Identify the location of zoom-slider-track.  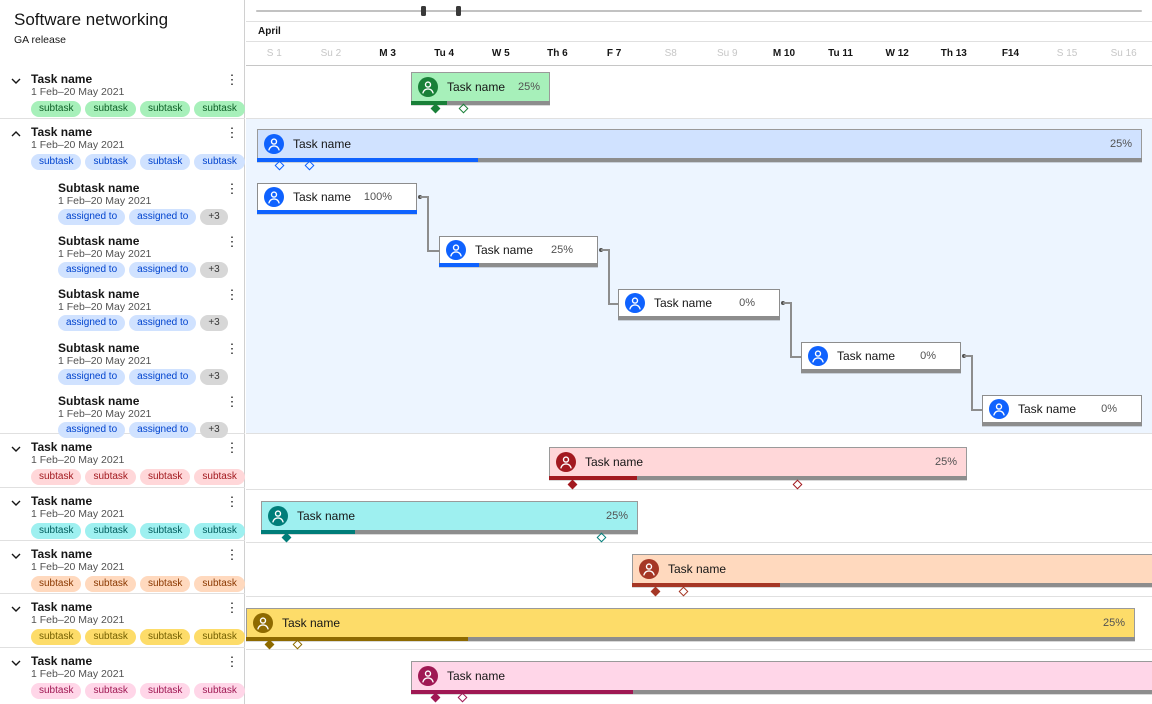
(699, 11).